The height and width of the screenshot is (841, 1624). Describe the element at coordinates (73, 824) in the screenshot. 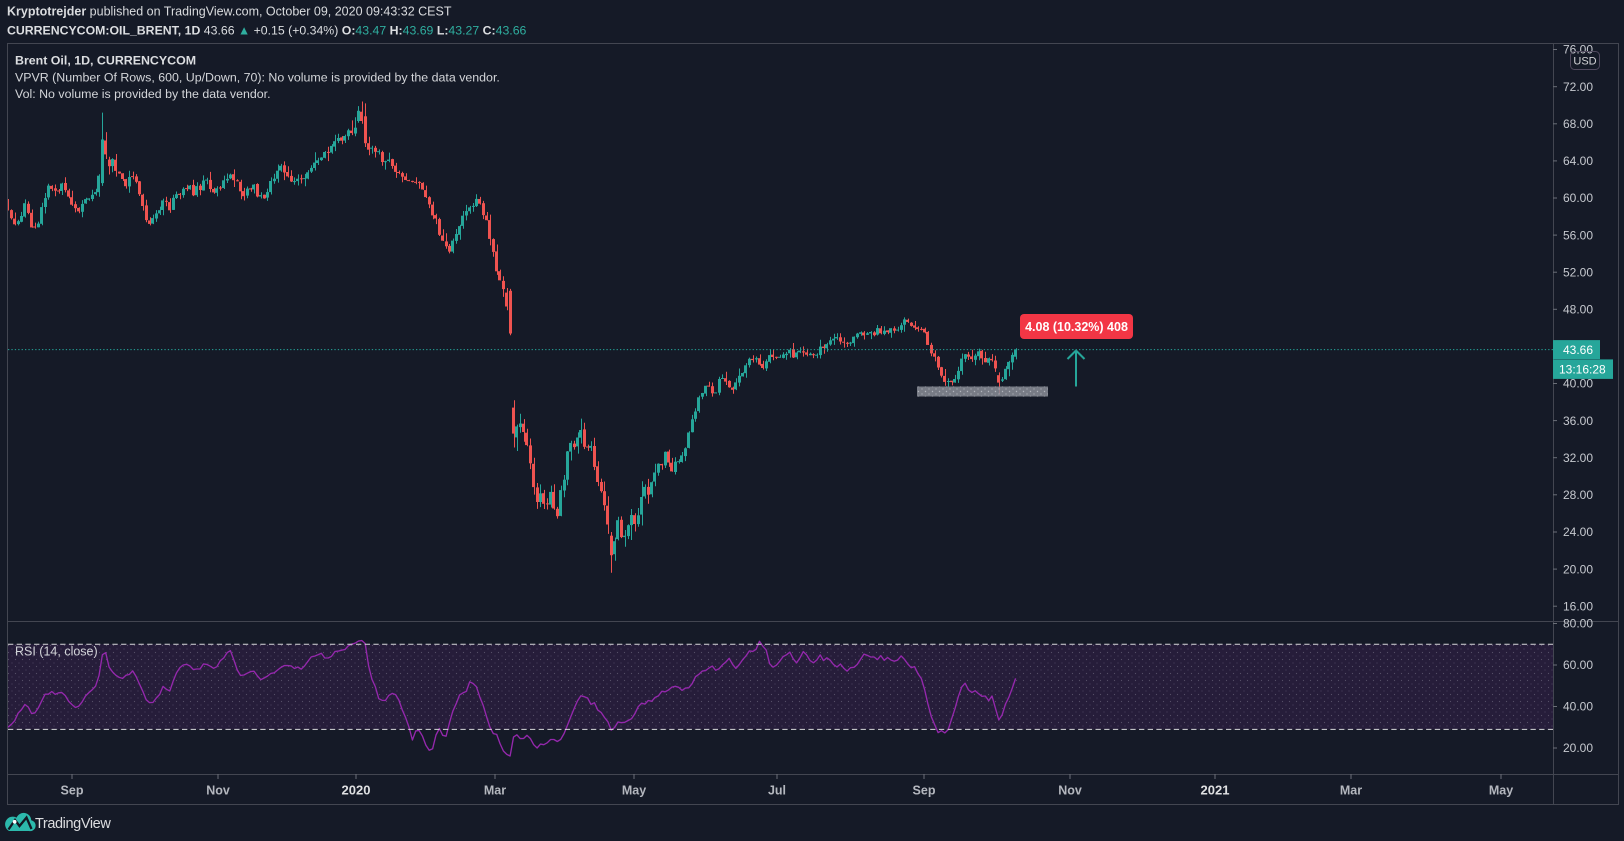

I see `svg-text: TradingView` at that location.